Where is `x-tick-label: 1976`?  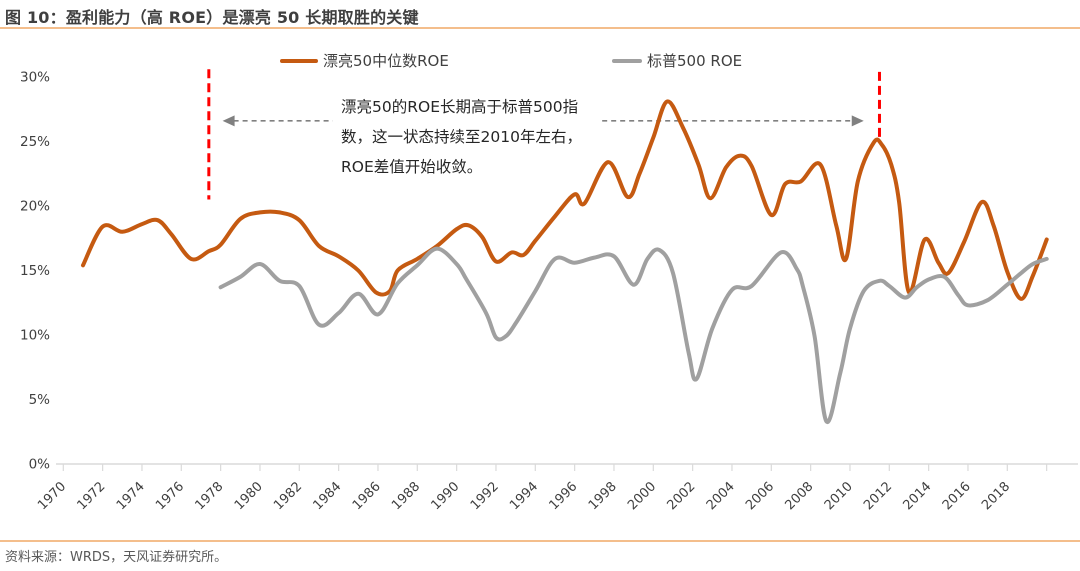
x-tick-label: 1976 is located at coordinates (170, 496).